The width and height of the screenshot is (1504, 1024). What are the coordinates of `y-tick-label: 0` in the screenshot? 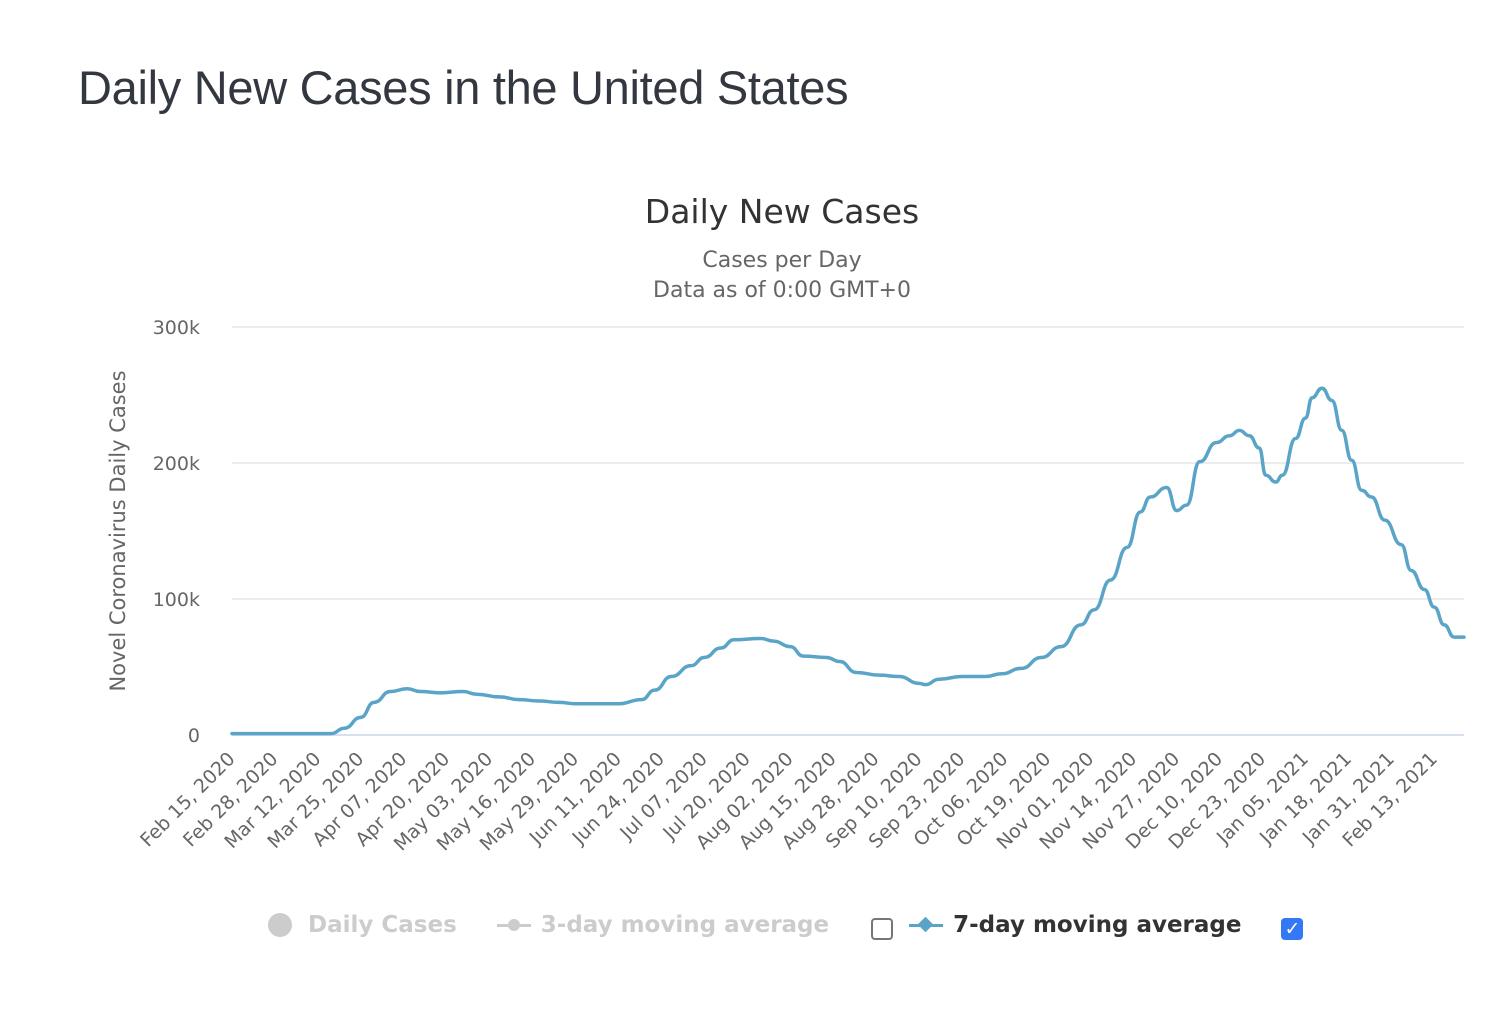 It's located at (194, 736).